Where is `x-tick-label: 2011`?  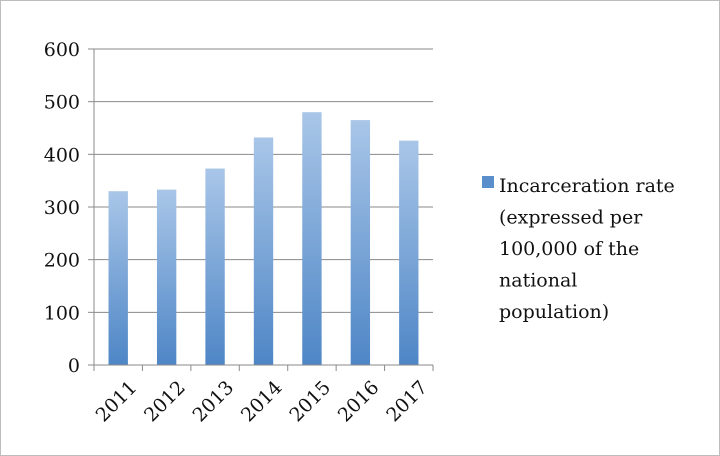 x-tick-label: 2011 is located at coordinates (117, 402).